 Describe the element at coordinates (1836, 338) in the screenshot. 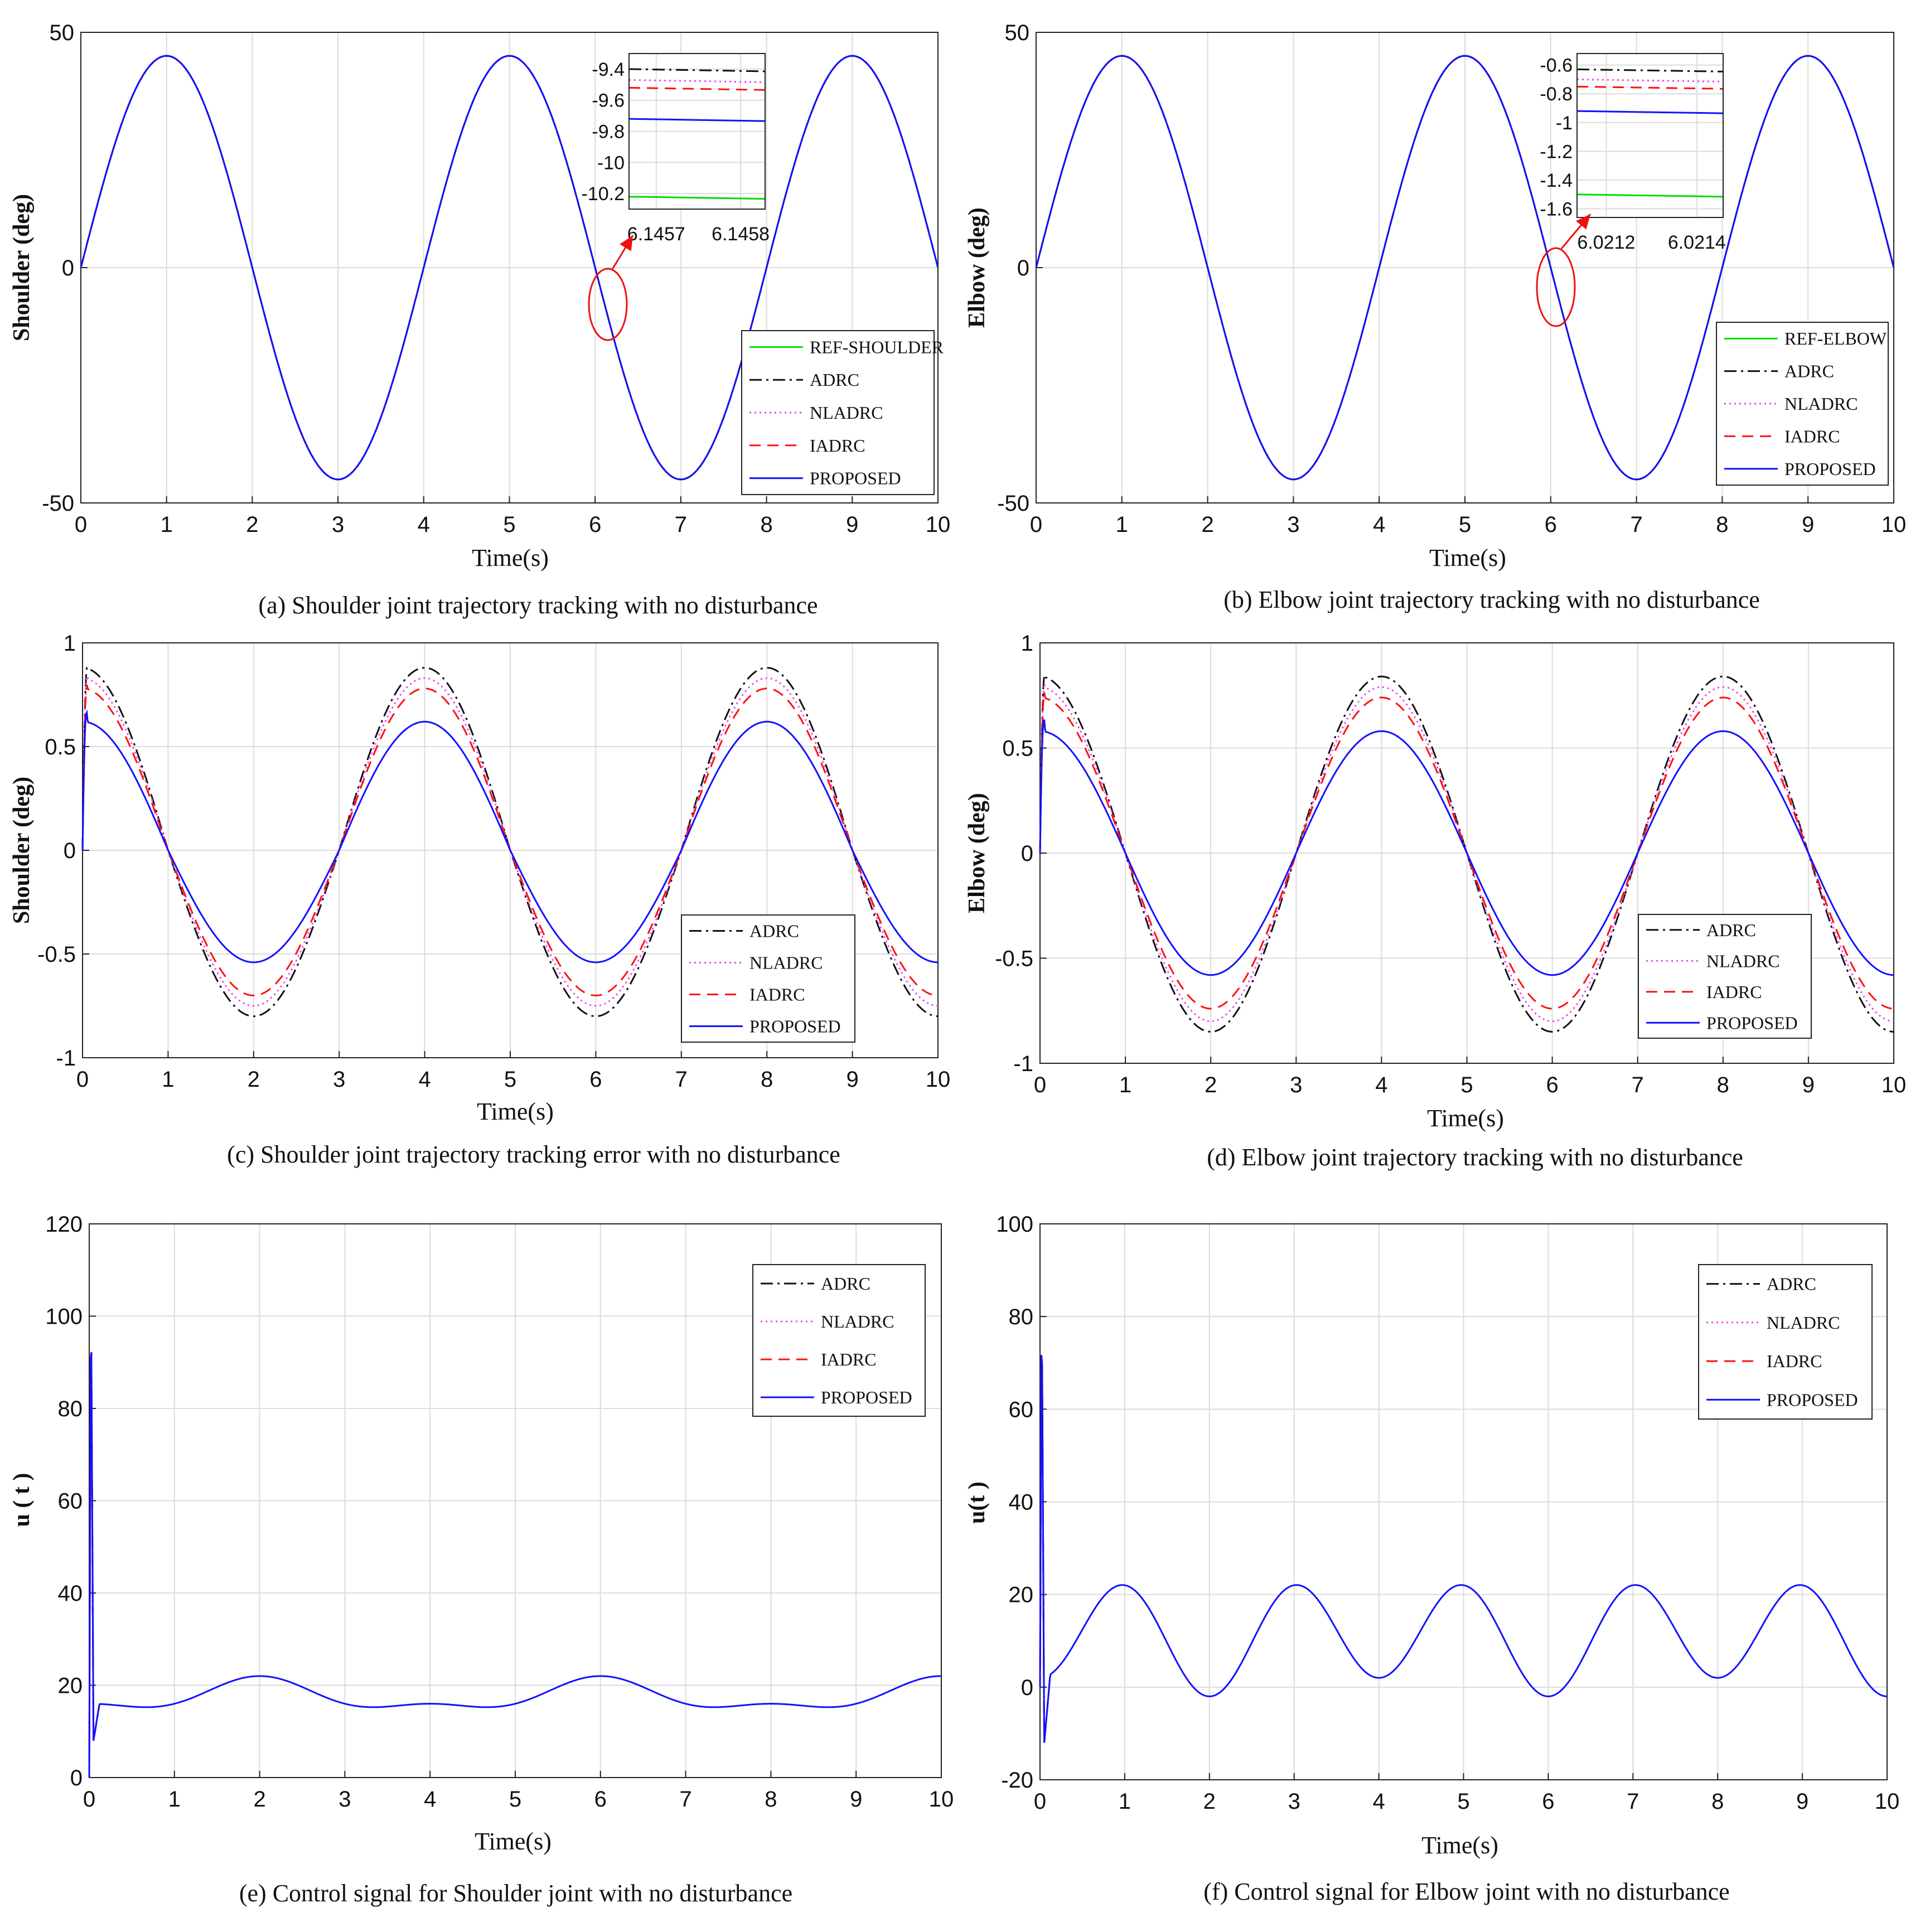

I see `legend-label-ref-elbow: REF-ELBOW` at that location.